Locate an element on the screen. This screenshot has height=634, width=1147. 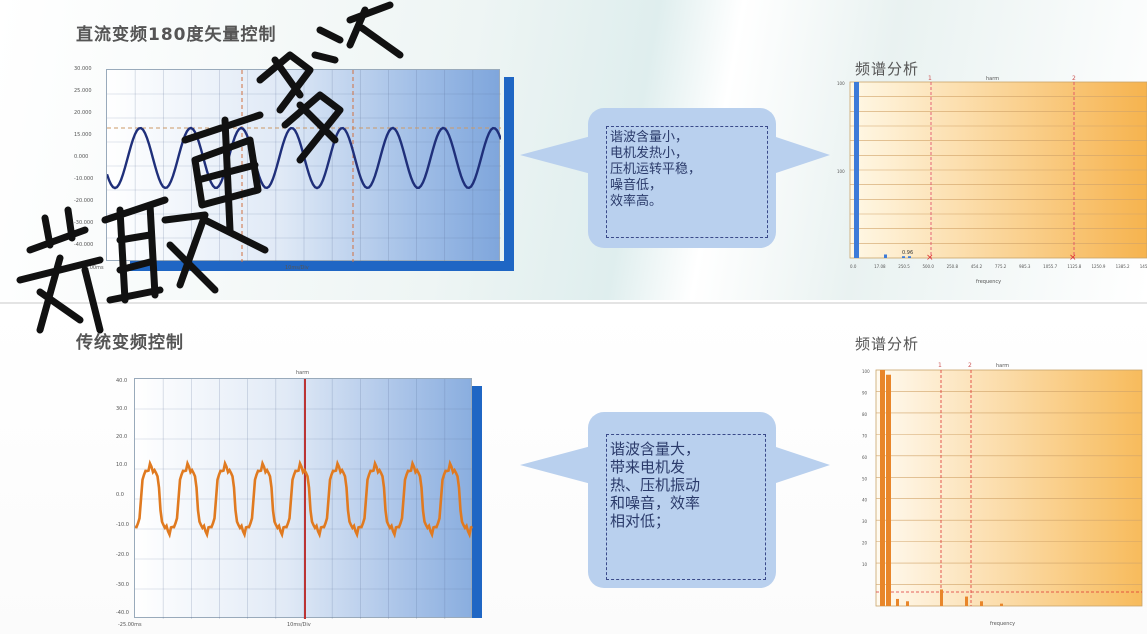
top-spec-xtick: 250.8 is located at coordinates (953, 266).